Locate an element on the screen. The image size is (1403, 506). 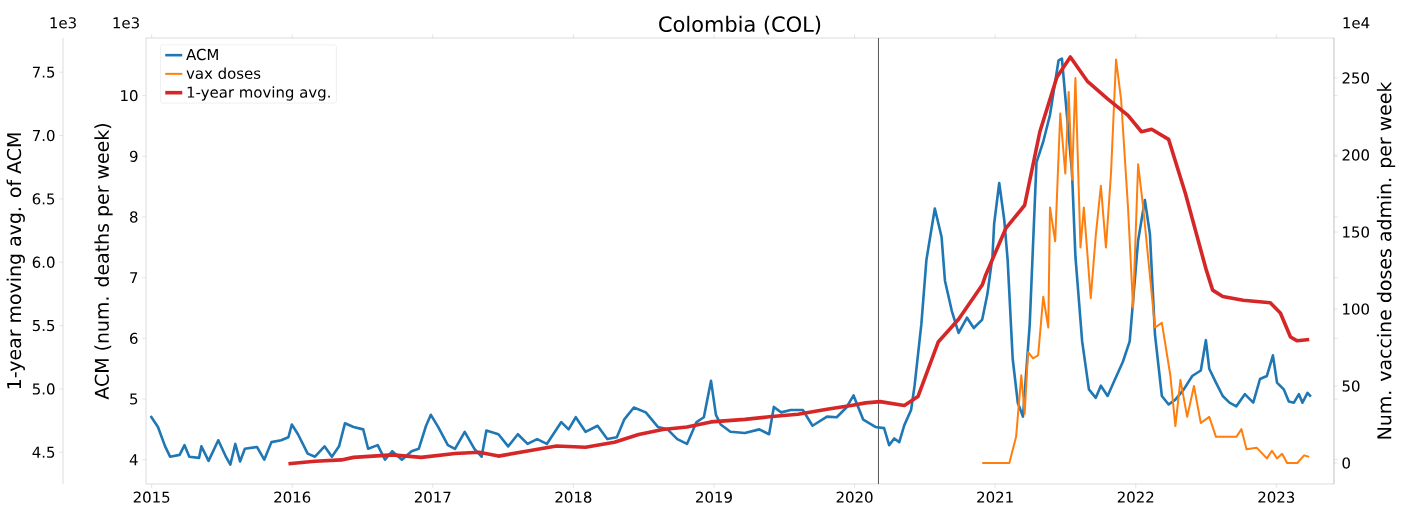
y3-tick-label: 5.5 is located at coordinates (43, 326).